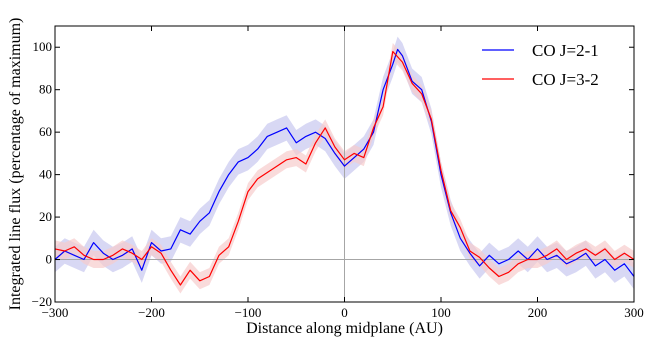 This screenshot has height=343, width=646. What do you see at coordinates (565, 79) in the screenshot?
I see `legend-label-co-3-2: CO J=3-2` at bounding box center [565, 79].